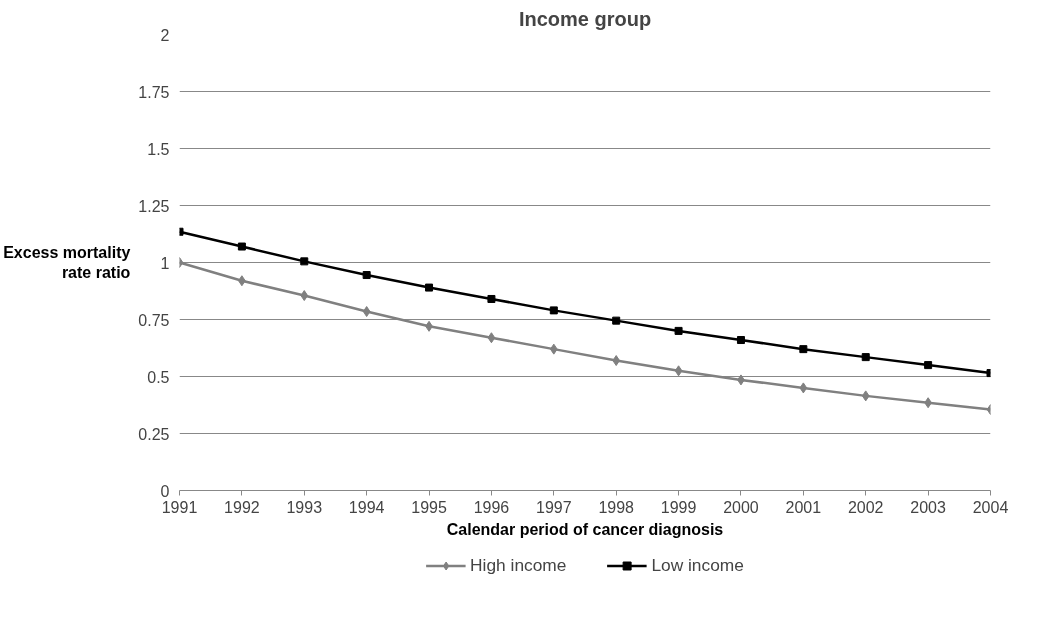  What do you see at coordinates (304, 507) in the screenshot?
I see `x-tick-label: 1993` at bounding box center [304, 507].